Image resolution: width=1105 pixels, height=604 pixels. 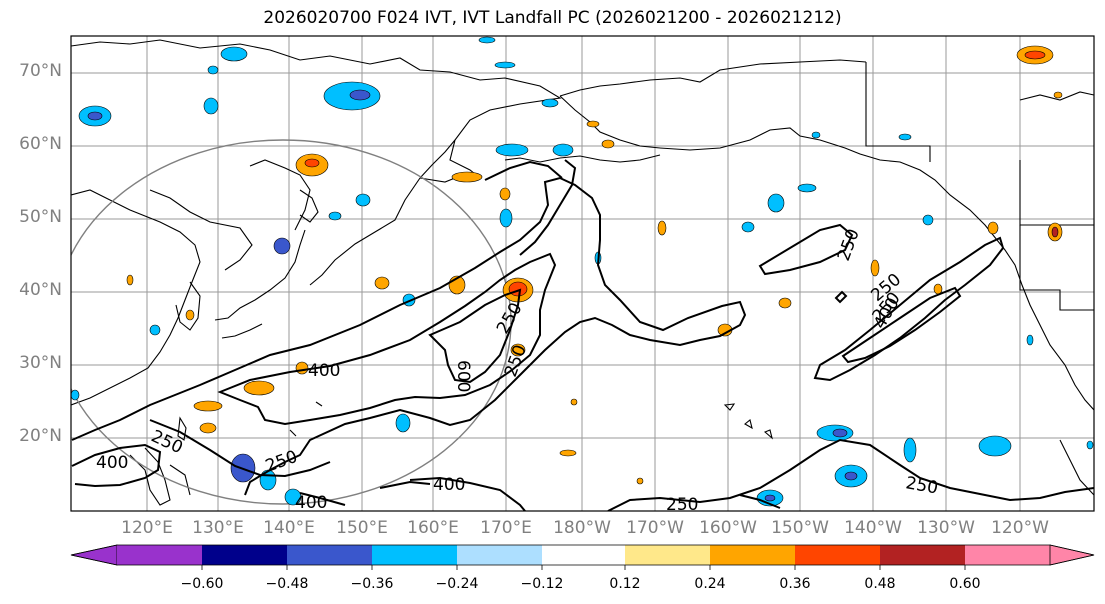 What do you see at coordinates (94, 555) in the screenshot?
I see `colorbar-lower-extend` at bounding box center [94, 555].